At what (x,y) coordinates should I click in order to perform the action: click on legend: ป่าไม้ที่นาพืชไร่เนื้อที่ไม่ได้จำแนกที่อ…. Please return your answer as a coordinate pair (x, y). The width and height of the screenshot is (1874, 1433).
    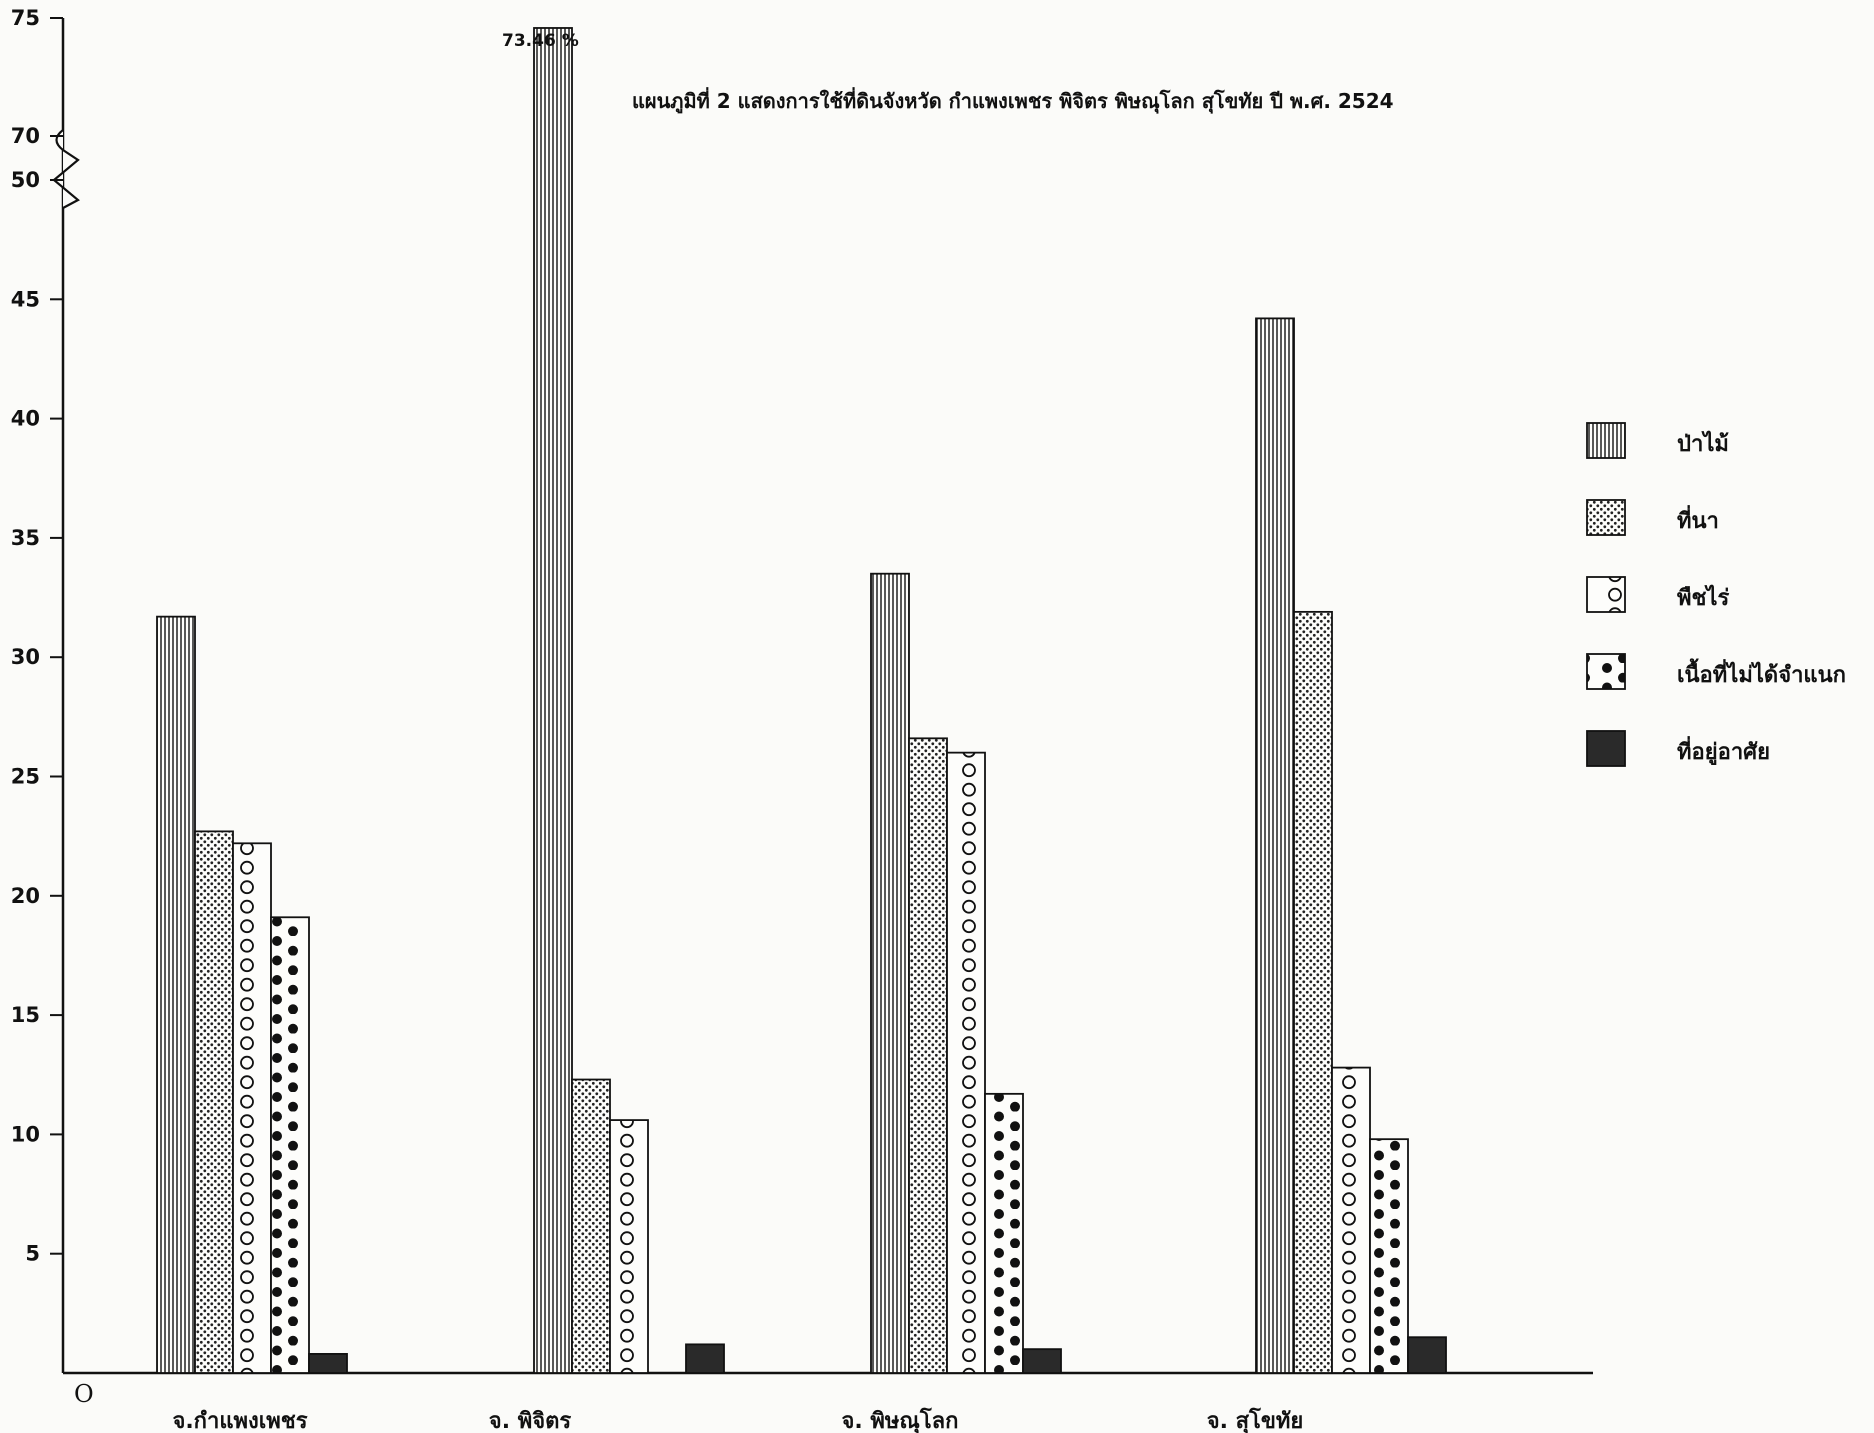
    Looking at the image, I should click on (1716, 594).